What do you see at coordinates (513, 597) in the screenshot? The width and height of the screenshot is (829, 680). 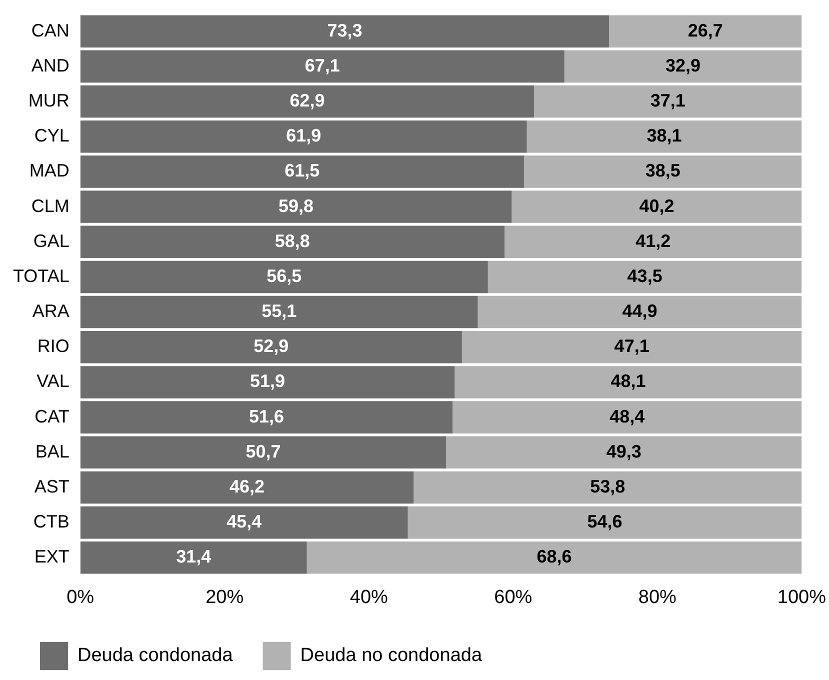 I see `x-tick-label: 60%` at bounding box center [513, 597].